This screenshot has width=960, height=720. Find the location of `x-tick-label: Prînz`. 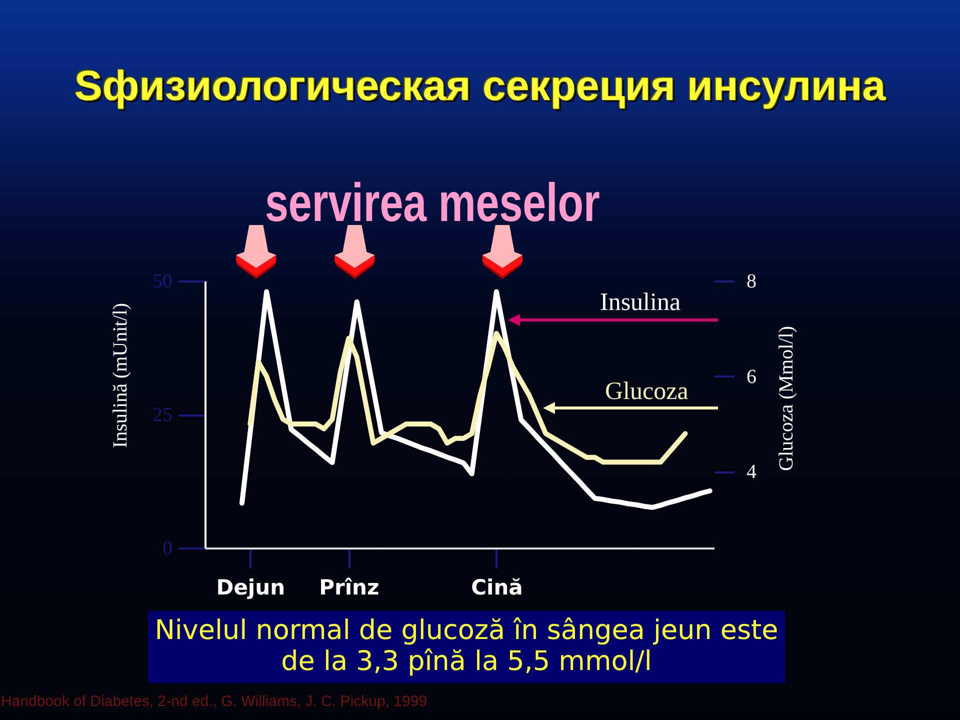

x-tick-label: Prînz is located at coordinates (349, 588).